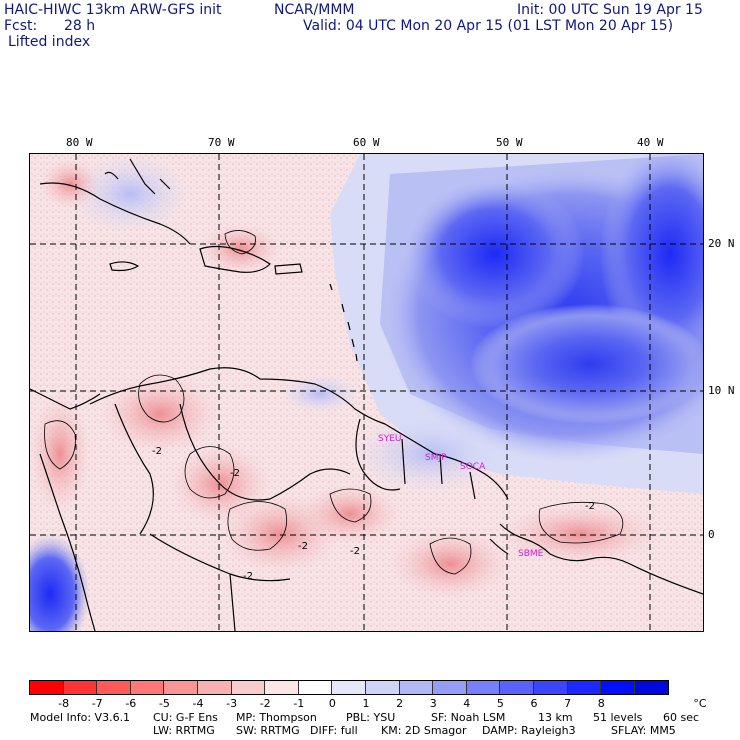 This screenshot has height=740, width=740. What do you see at coordinates (500, 703) in the screenshot?
I see `colorbar-tick-label: 5` at bounding box center [500, 703].